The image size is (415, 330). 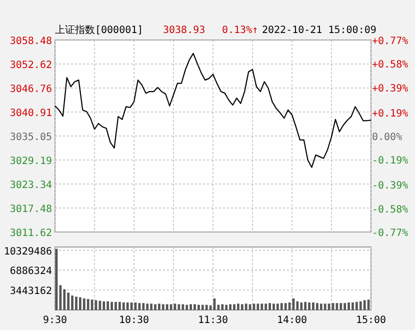 What do you see at coordinates (390, 65) in the screenshot?
I see `y2-tick-label: +0.58%` at bounding box center [390, 65].